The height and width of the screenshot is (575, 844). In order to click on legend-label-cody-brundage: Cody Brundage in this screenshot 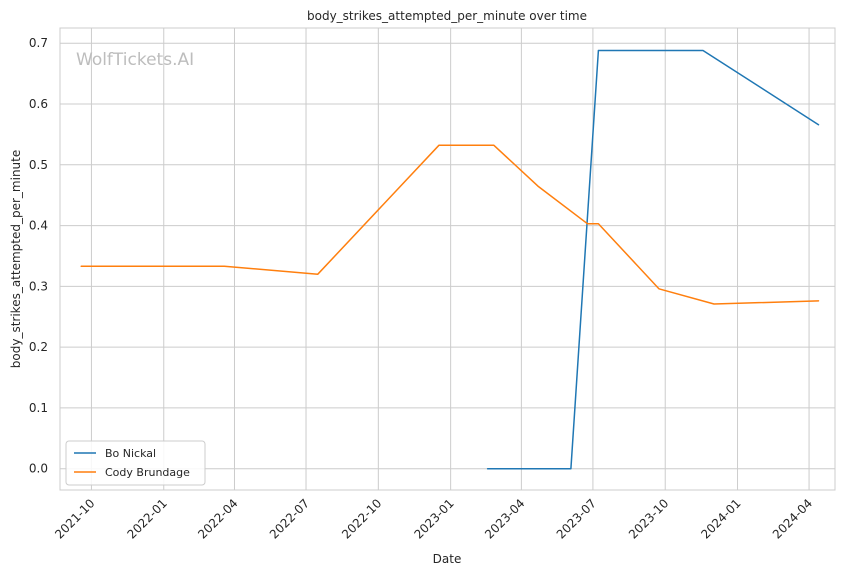, I will do `click(147, 472)`.